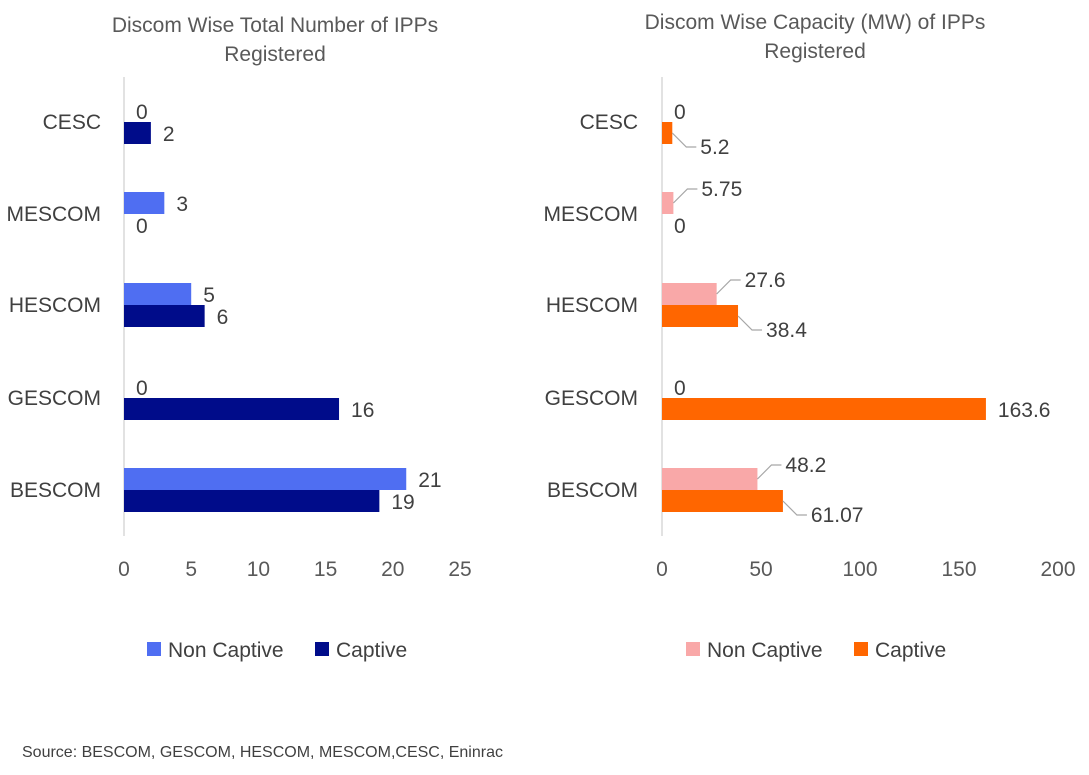 This screenshot has height=775, width=1089. What do you see at coordinates (805, 465) in the screenshot?
I see `data-label: 48.2` at bounding box center [805, 465].